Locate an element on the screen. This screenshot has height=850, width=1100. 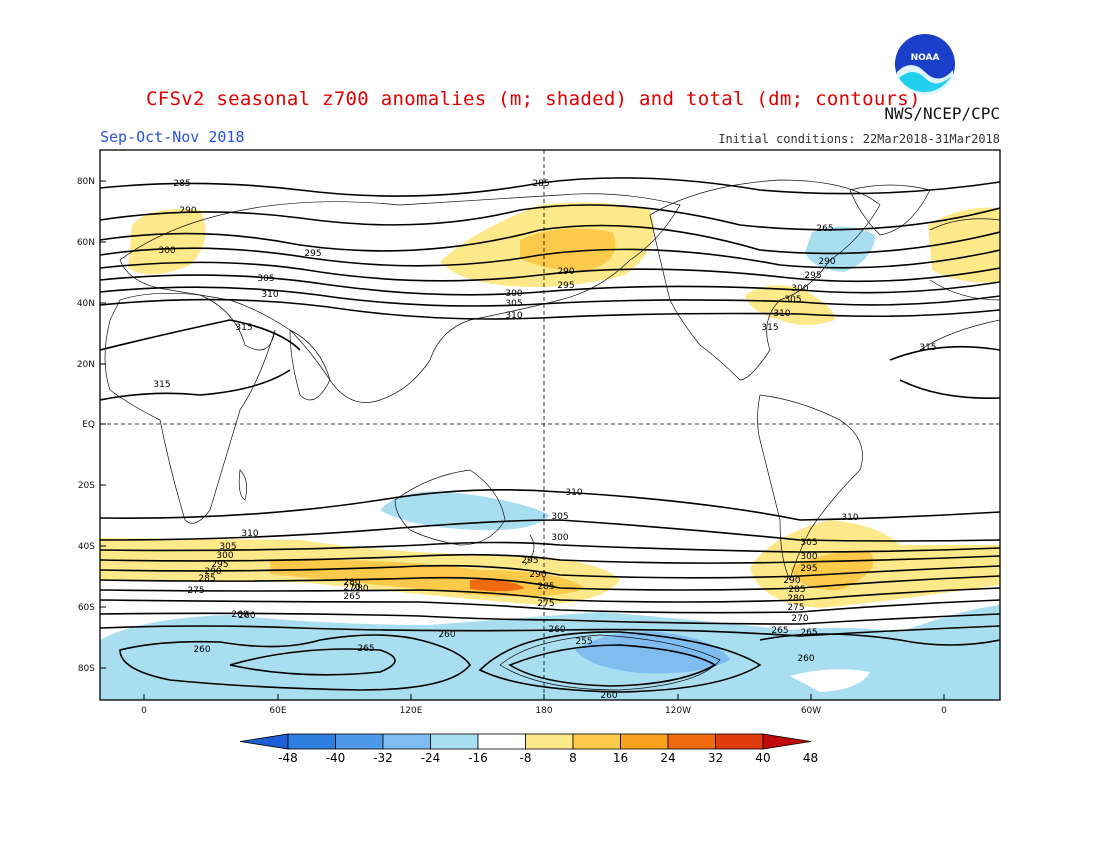
lon-label: 60E is located at coordinates (277, 711).